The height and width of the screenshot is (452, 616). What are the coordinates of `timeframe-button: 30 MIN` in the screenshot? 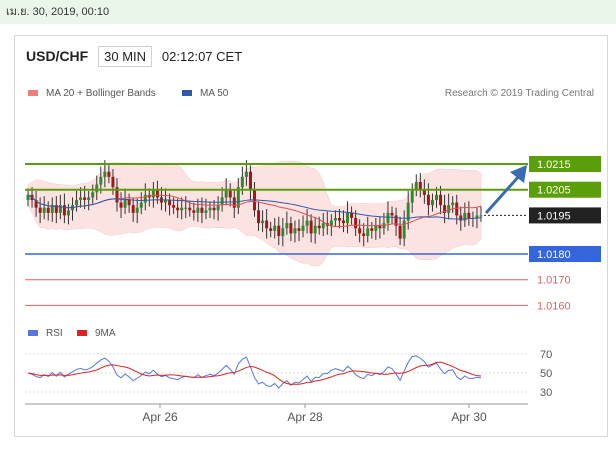 It's located at (125, 56).